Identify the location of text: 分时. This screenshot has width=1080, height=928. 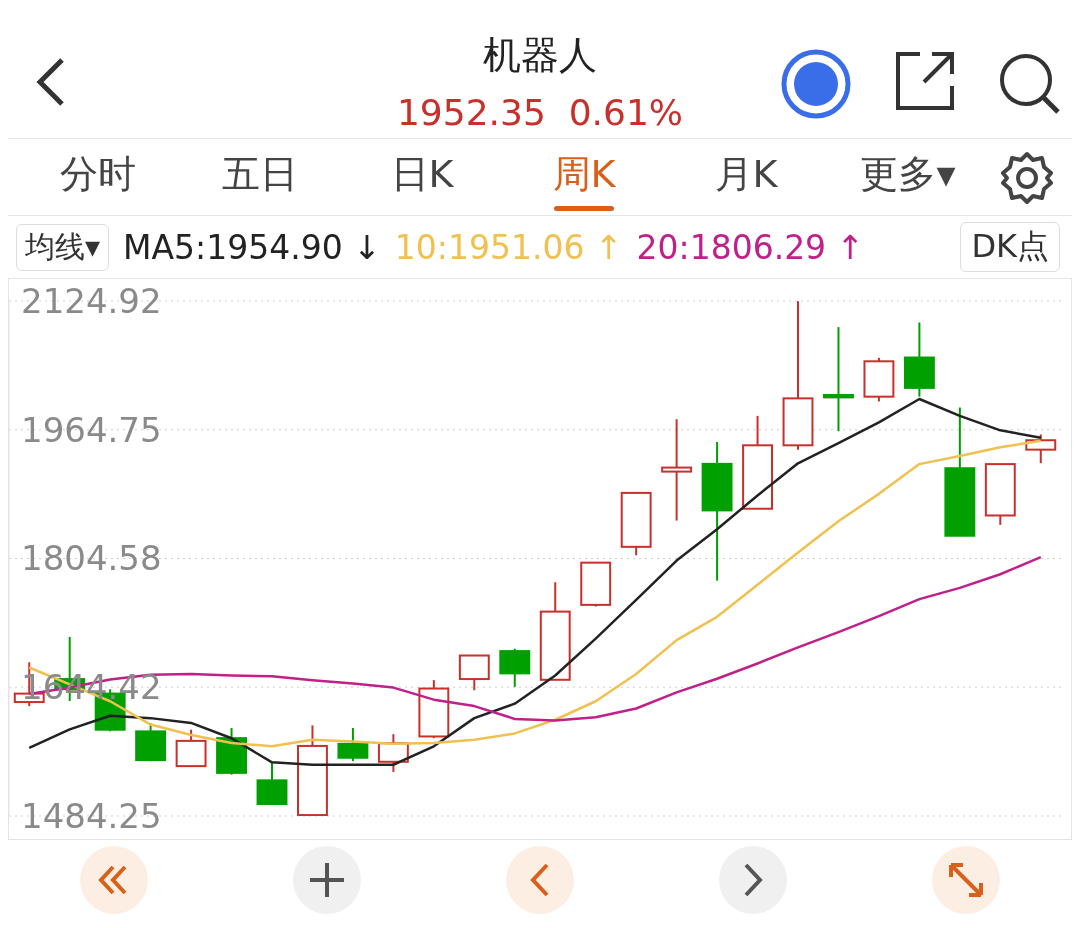
(98, 174).